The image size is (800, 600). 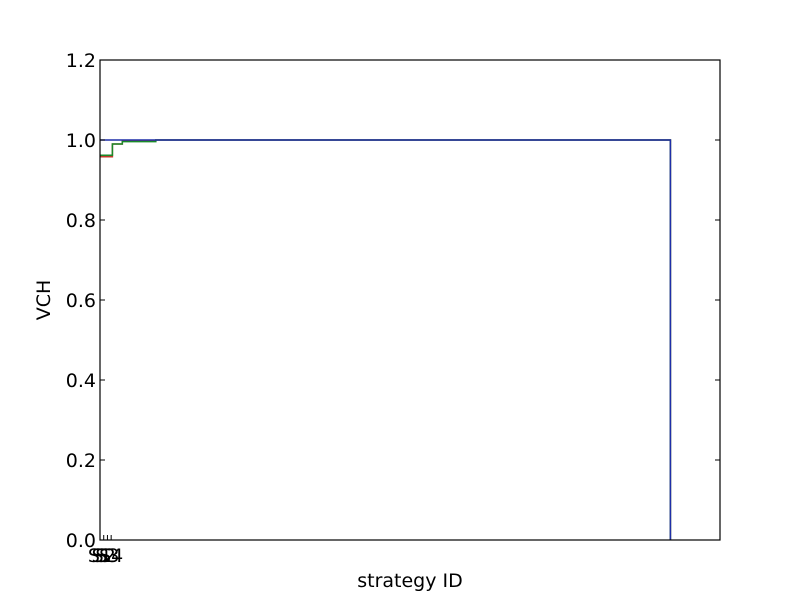 I want to click on y-tick-label: 0.6, so click(x=81, y=301).